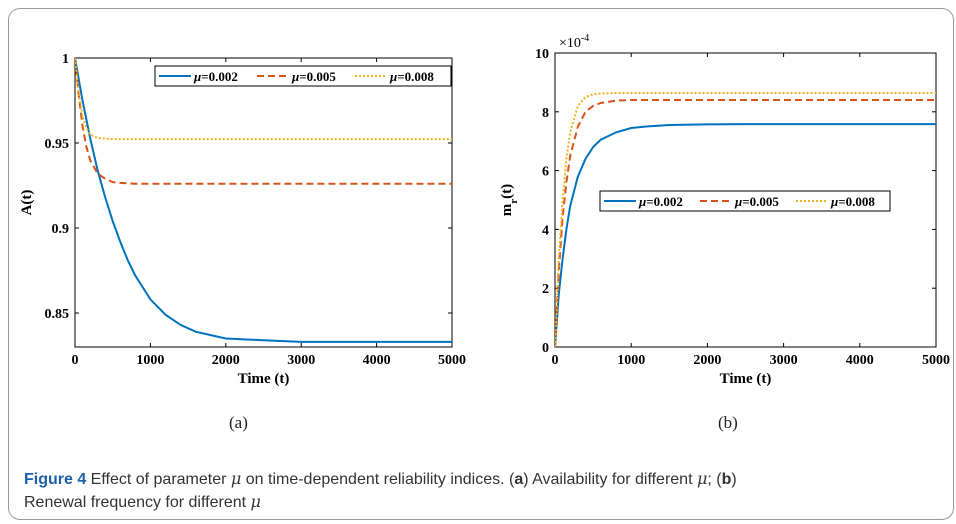  I want to click on chart-b-exponent-base: ×10, so click(570, 43).